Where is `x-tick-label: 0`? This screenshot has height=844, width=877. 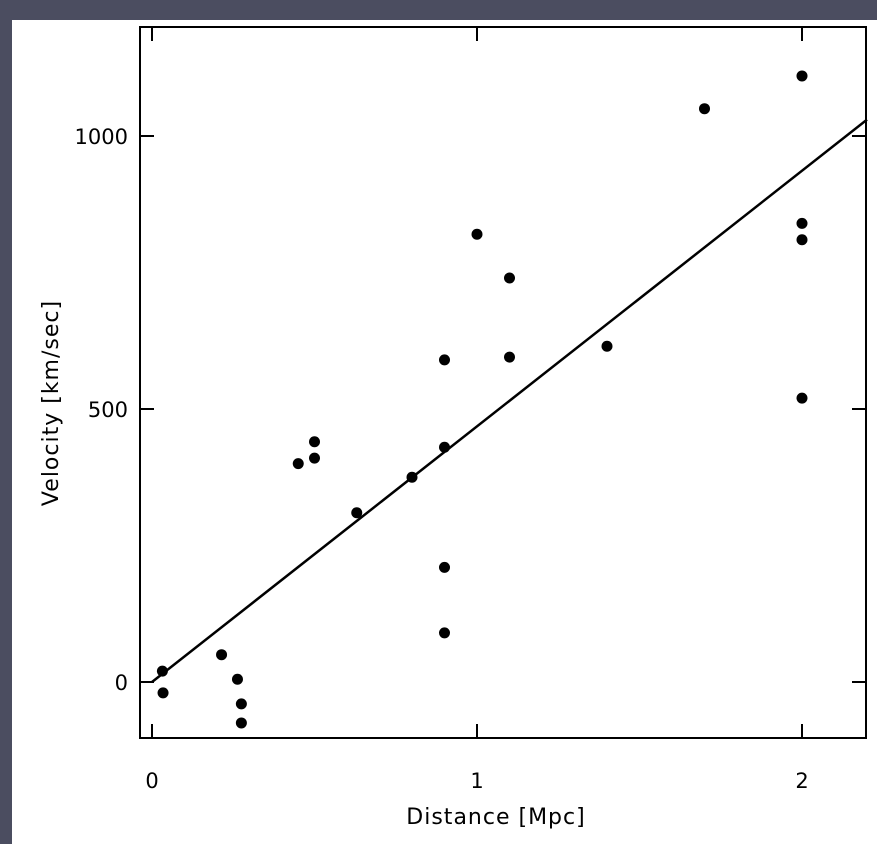 x-tick-label: 0 is located at coordinates (151, 781).